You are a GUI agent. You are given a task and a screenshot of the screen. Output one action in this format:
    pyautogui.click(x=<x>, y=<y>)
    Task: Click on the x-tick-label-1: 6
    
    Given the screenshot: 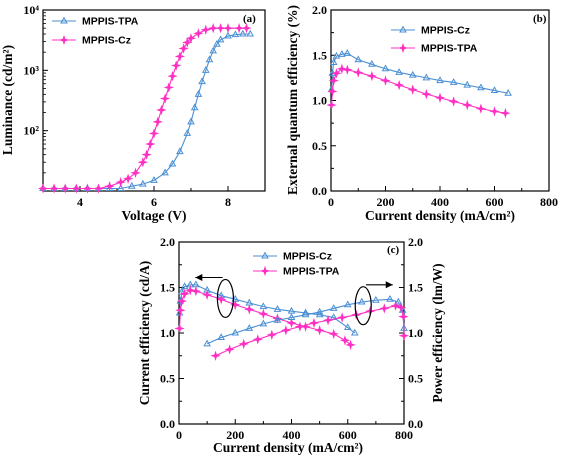 What is the action you would take?
    pyautogui.click(x=154, y=202)
    